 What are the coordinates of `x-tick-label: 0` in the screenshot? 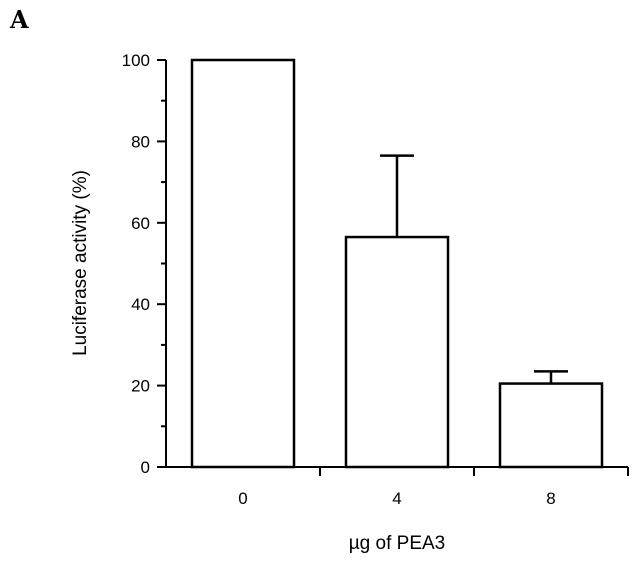 It's located at (242, 498).